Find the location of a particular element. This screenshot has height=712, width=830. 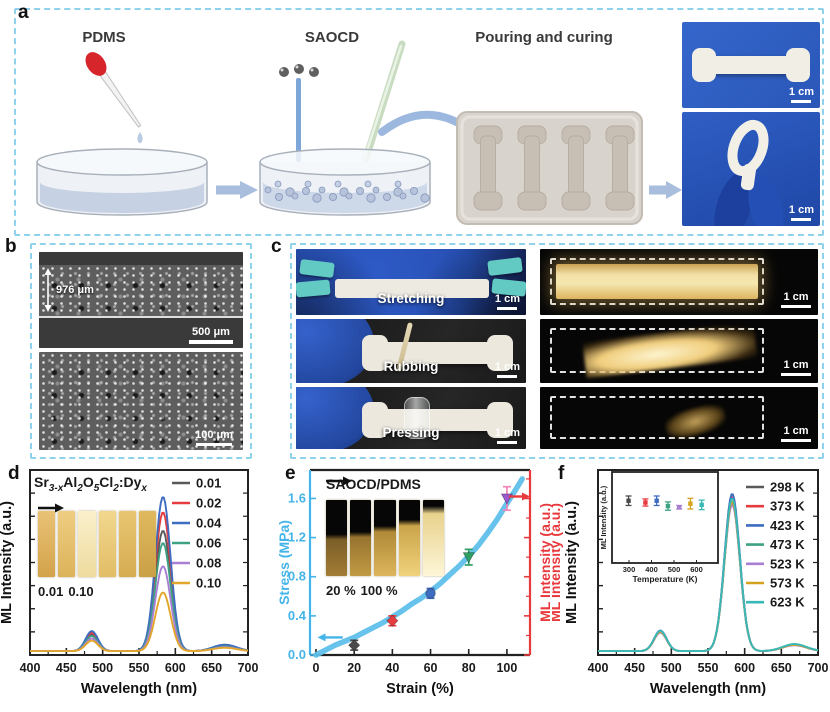

ml-glow is located at coordinates (657, 281).